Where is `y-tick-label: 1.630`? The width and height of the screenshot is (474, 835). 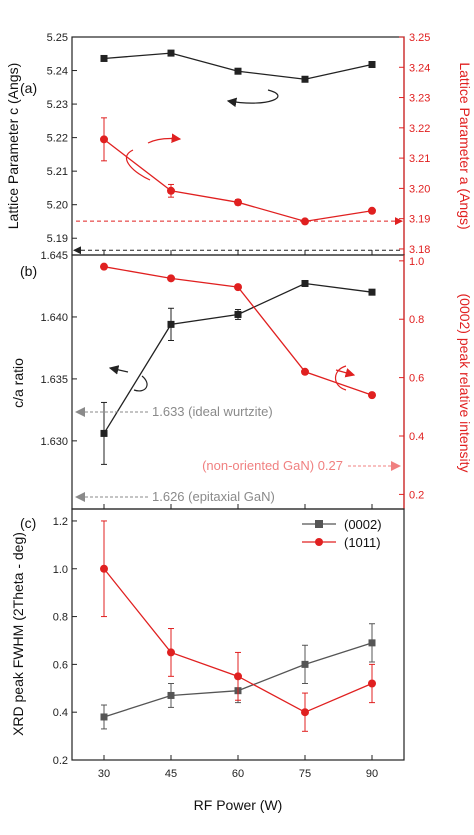
y-tick-label: 1.630 is located at coordinates (54, 442).